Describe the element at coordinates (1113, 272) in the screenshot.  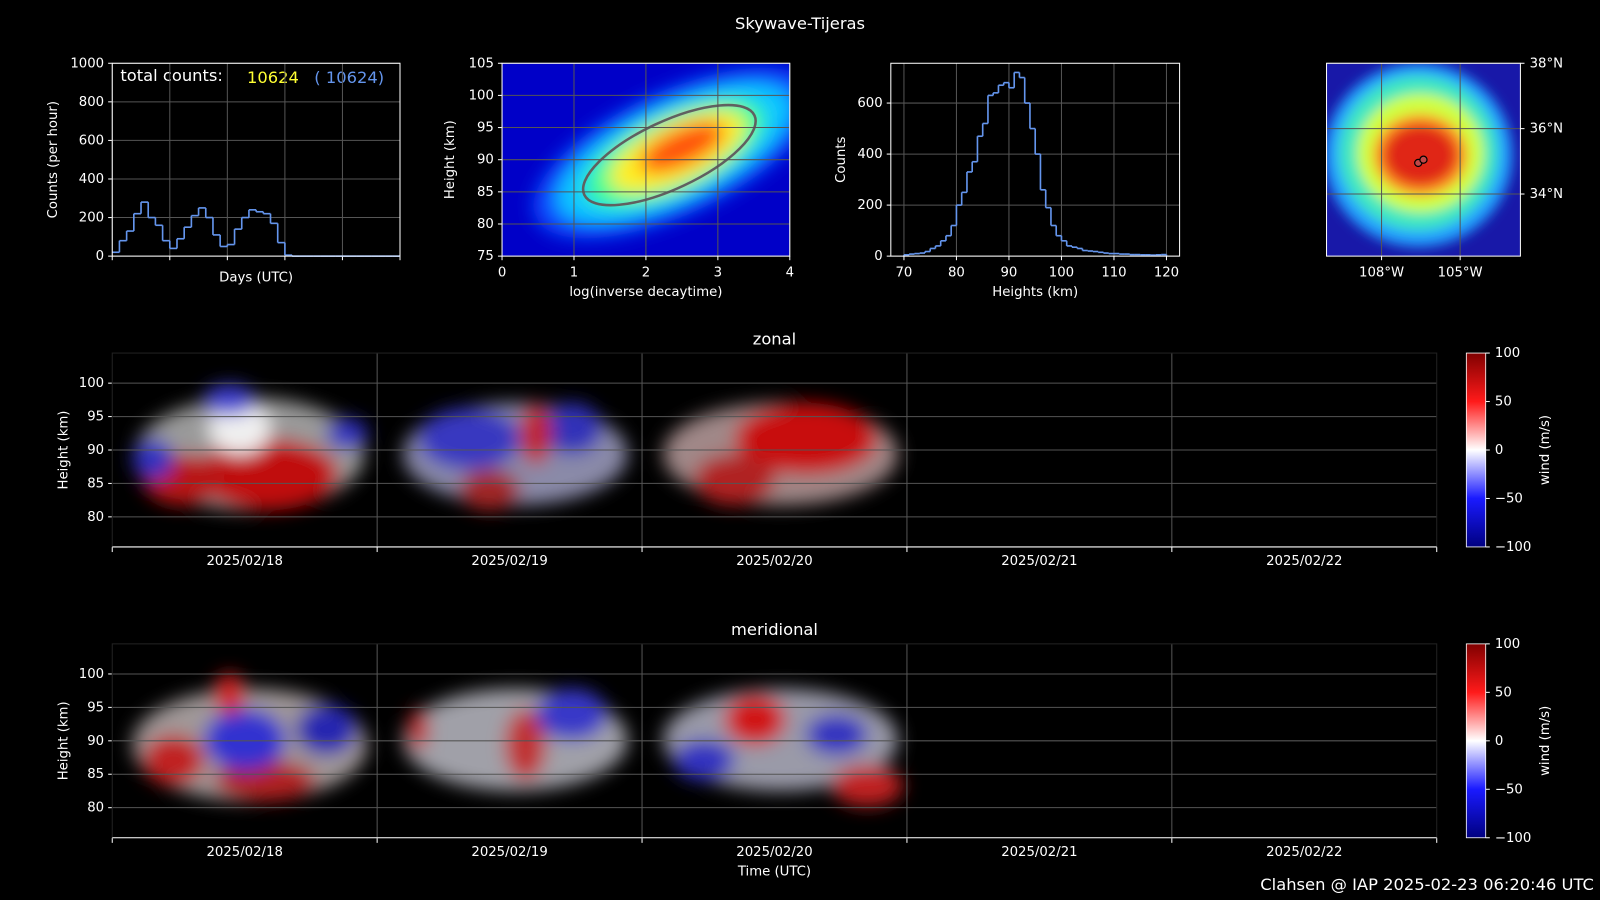
I see `x-tick-label: 110` at that location.